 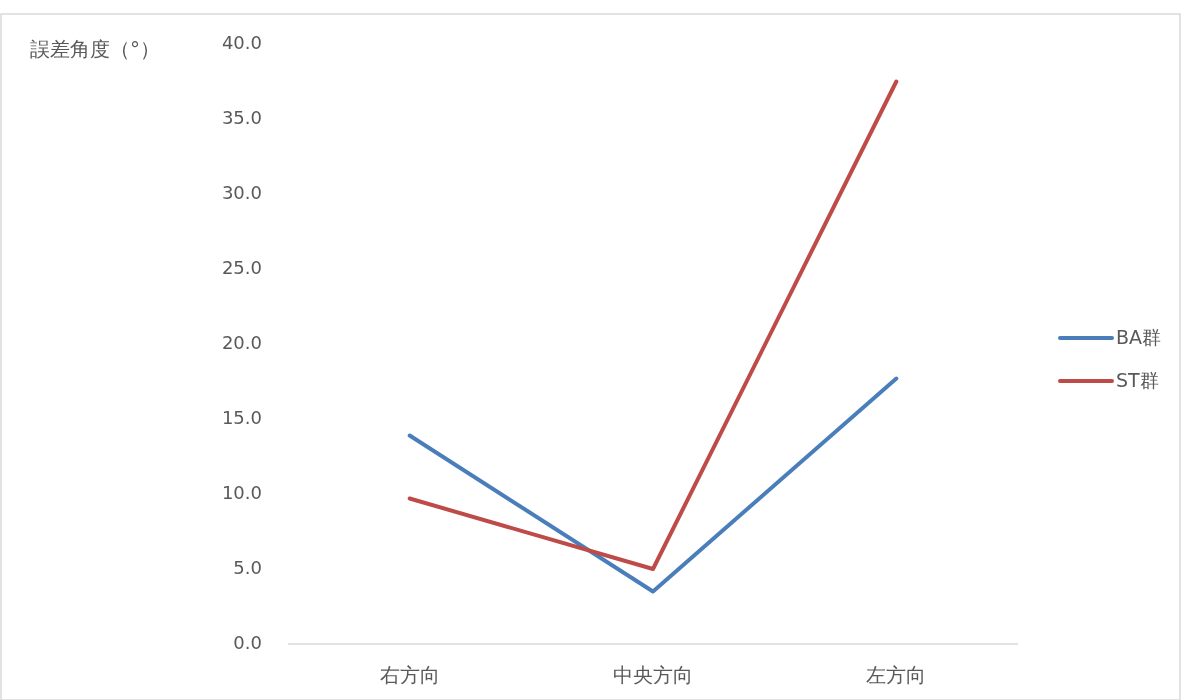 I want to click on ytick: 20.0, so click(x=241, y=342).